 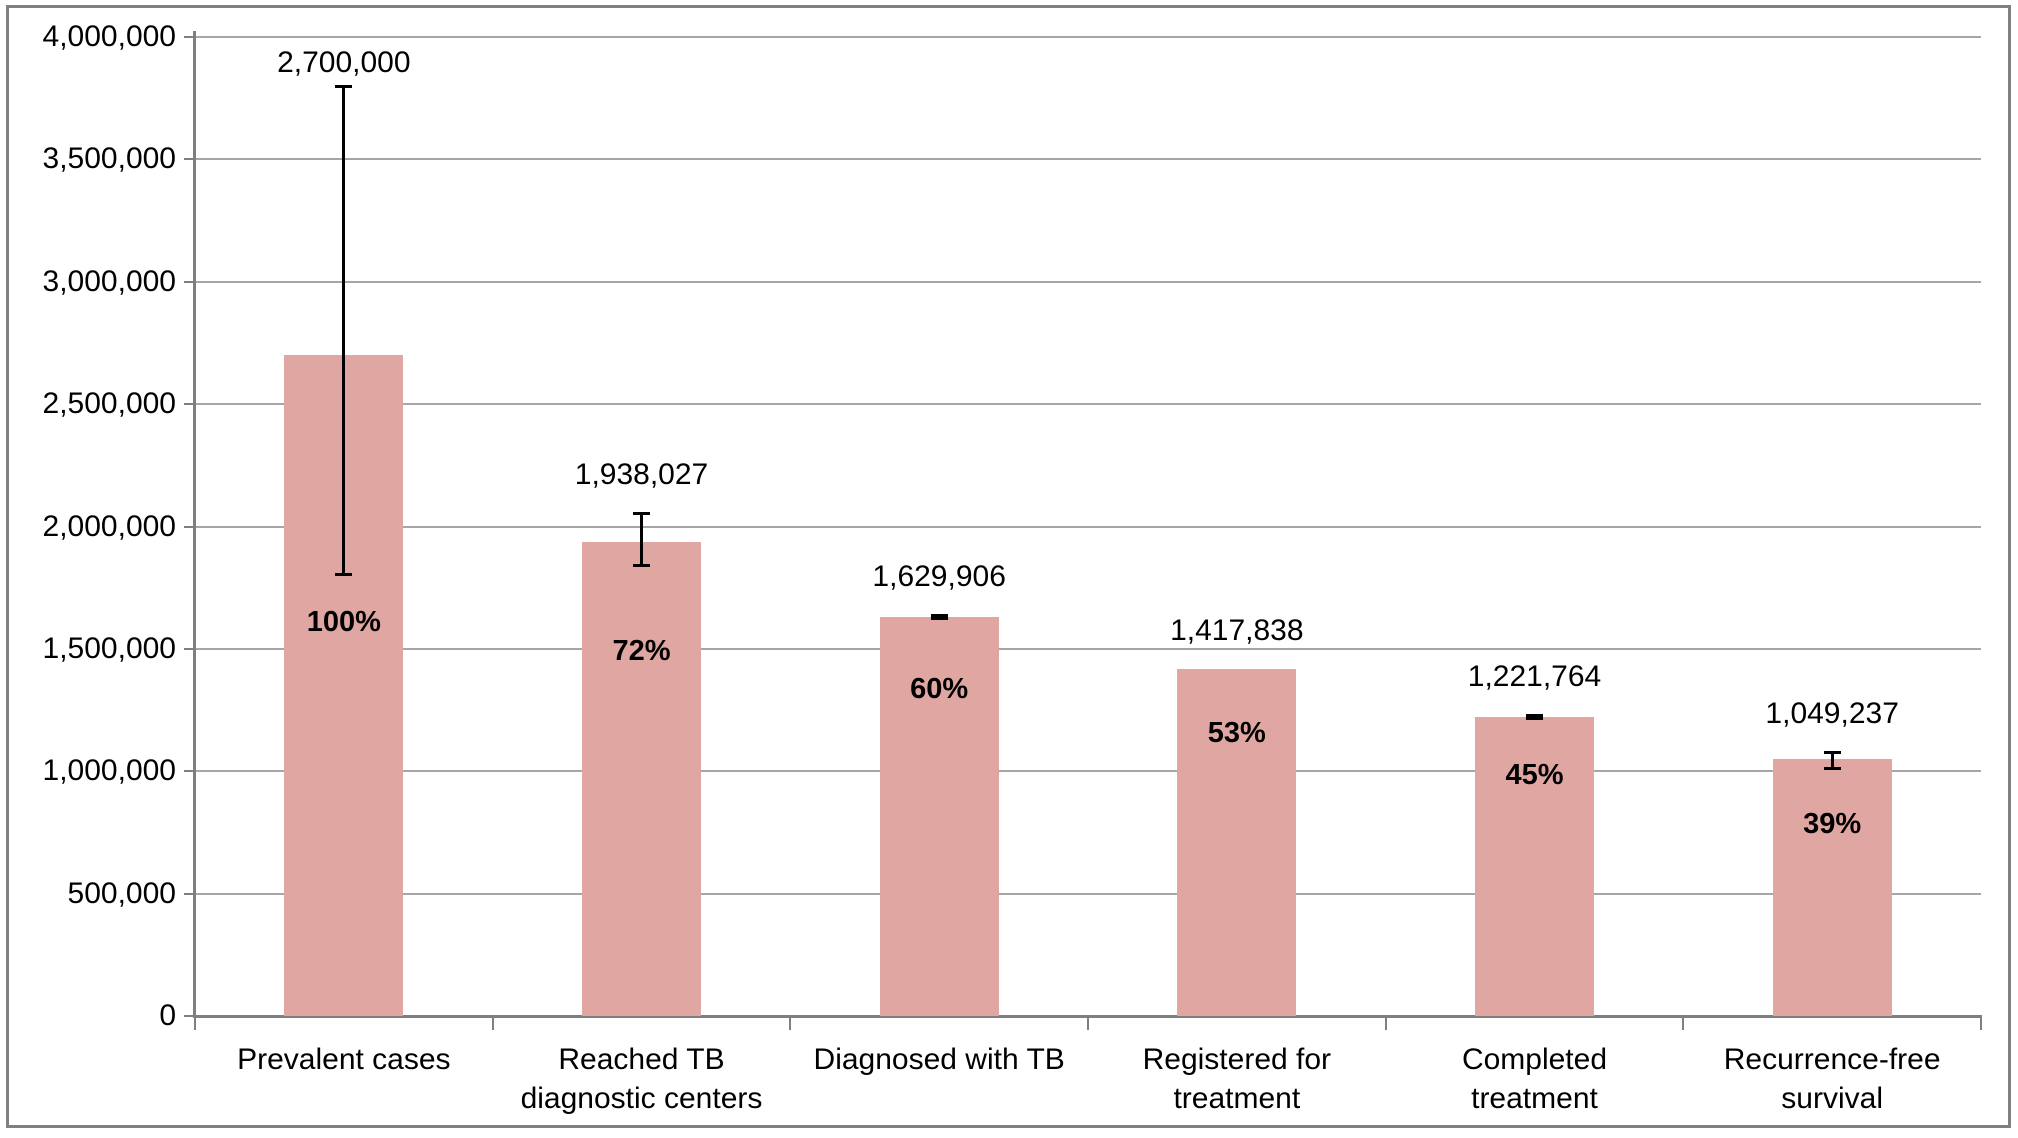 I want to click on bar-percent-label: 53%, so click(x=1236, y=732).